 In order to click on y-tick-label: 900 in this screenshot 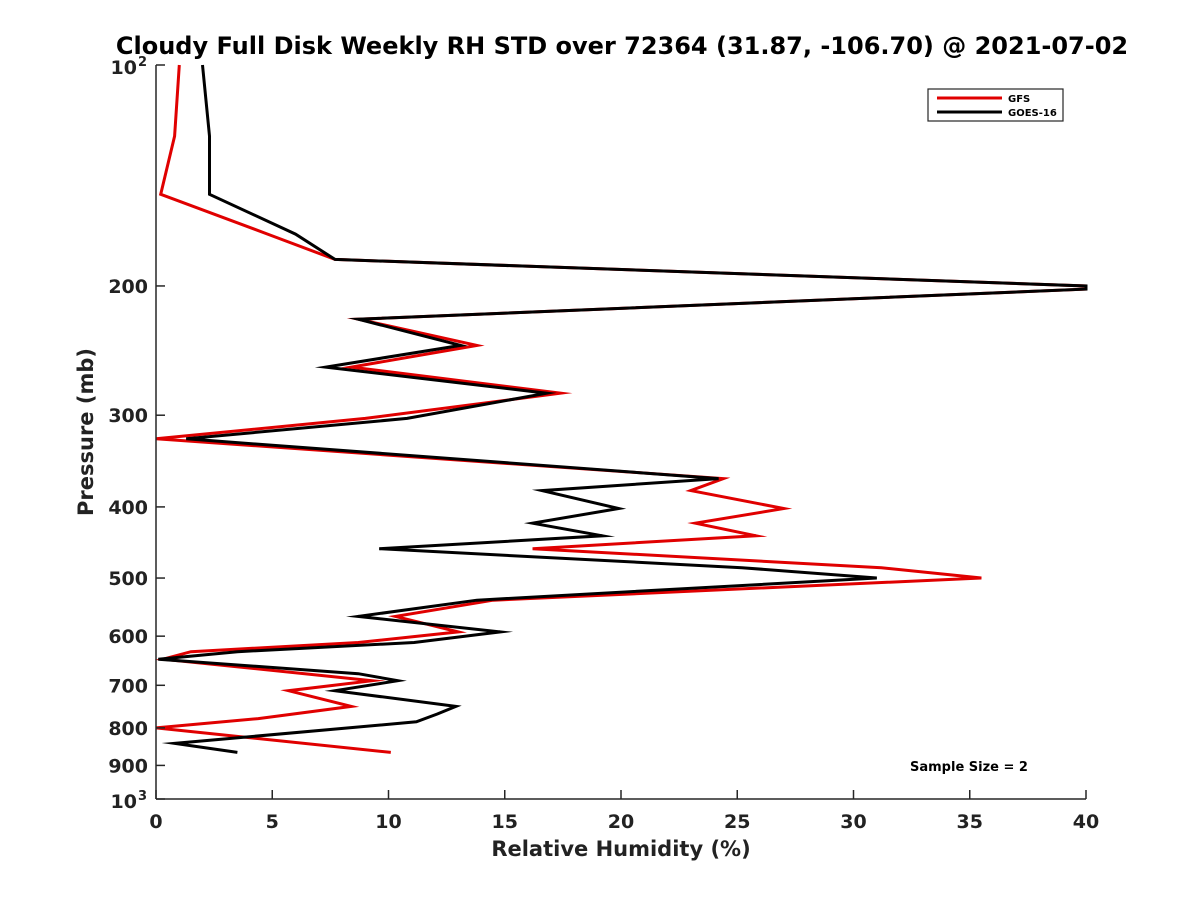, I will do `click(128, 766)`.